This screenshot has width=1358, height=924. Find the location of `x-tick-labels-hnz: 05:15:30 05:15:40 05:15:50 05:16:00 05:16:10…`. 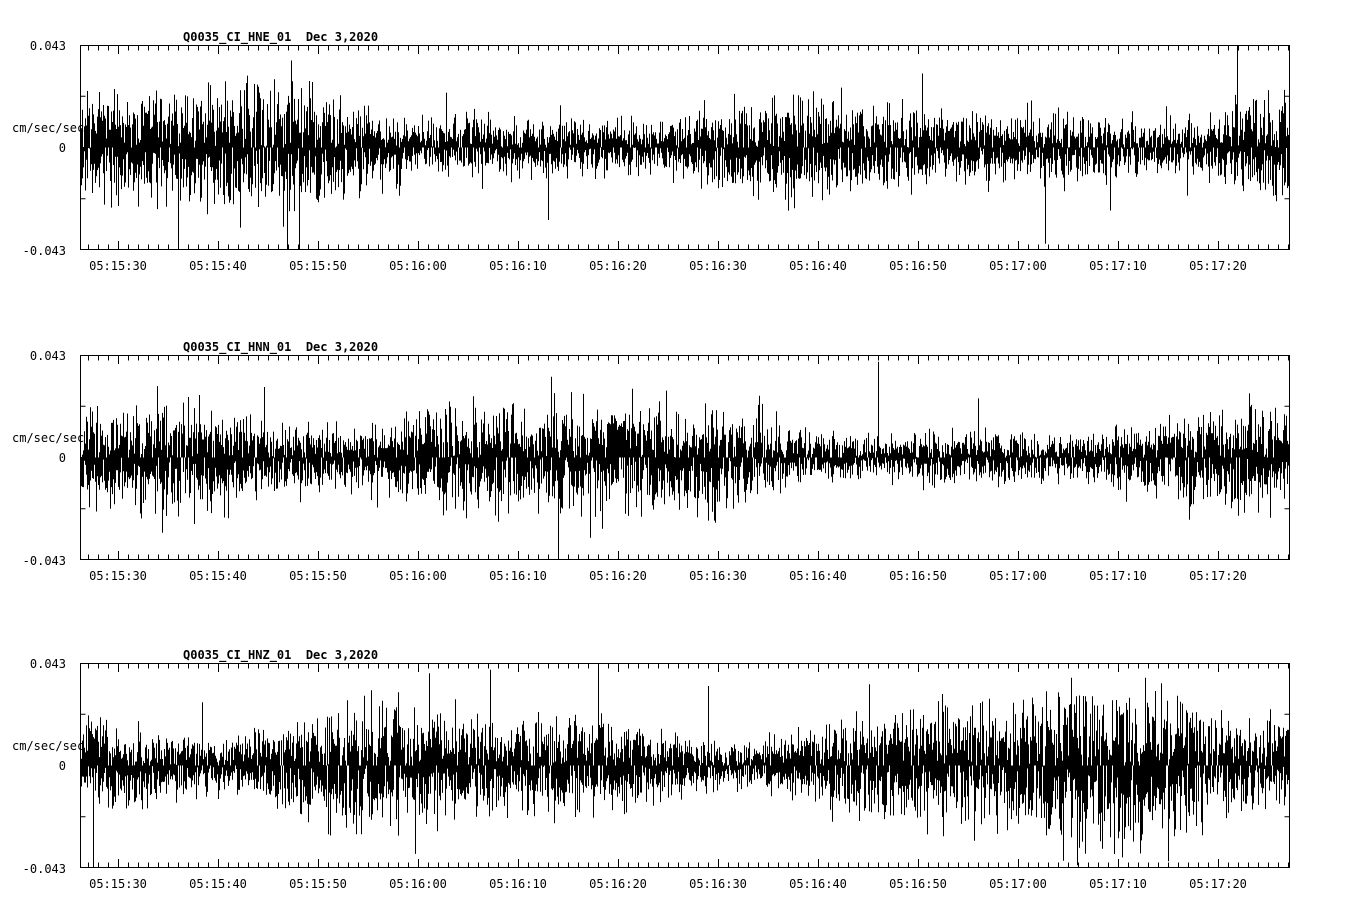

x-tick-labels-hnz: 05:15:30 05:15:40 05:15:50 05:16:00 05:16:10… is located at coordinates (685, 885).